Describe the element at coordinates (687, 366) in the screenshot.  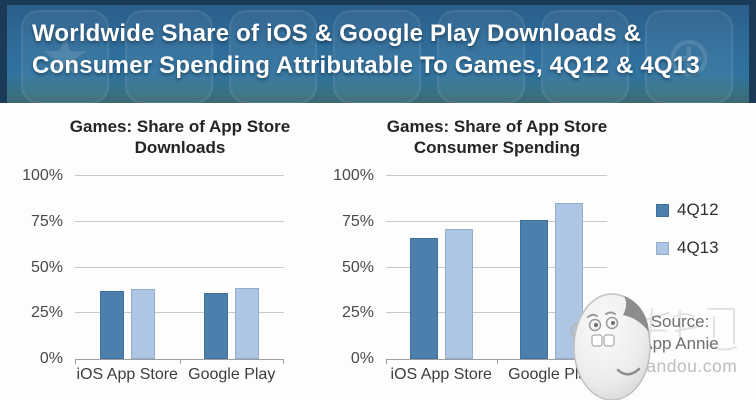
I see `candou-watermark: candou.com` at that location.